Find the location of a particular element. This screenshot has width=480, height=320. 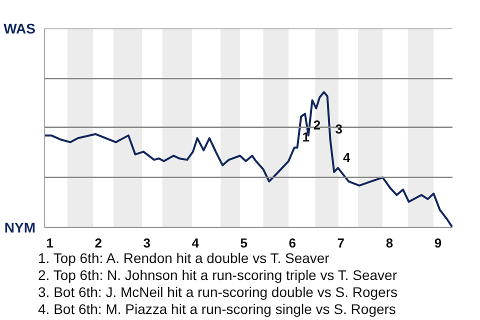

annotation: 1 is located at coordinates (306, 137).